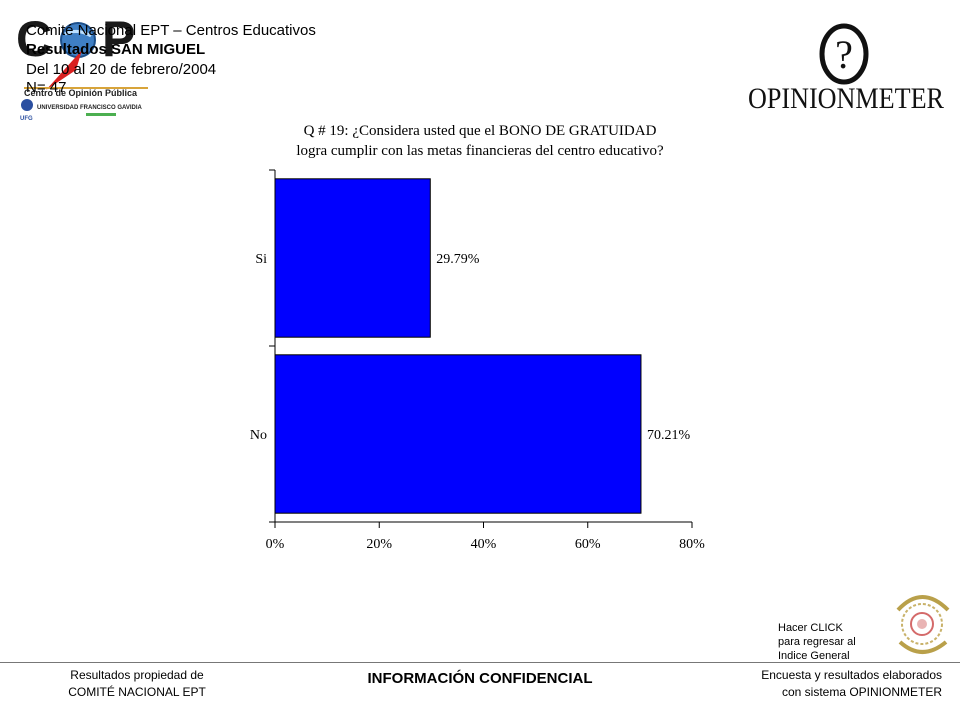  I want to click on value-label: 29.79%, so click(458, 259).